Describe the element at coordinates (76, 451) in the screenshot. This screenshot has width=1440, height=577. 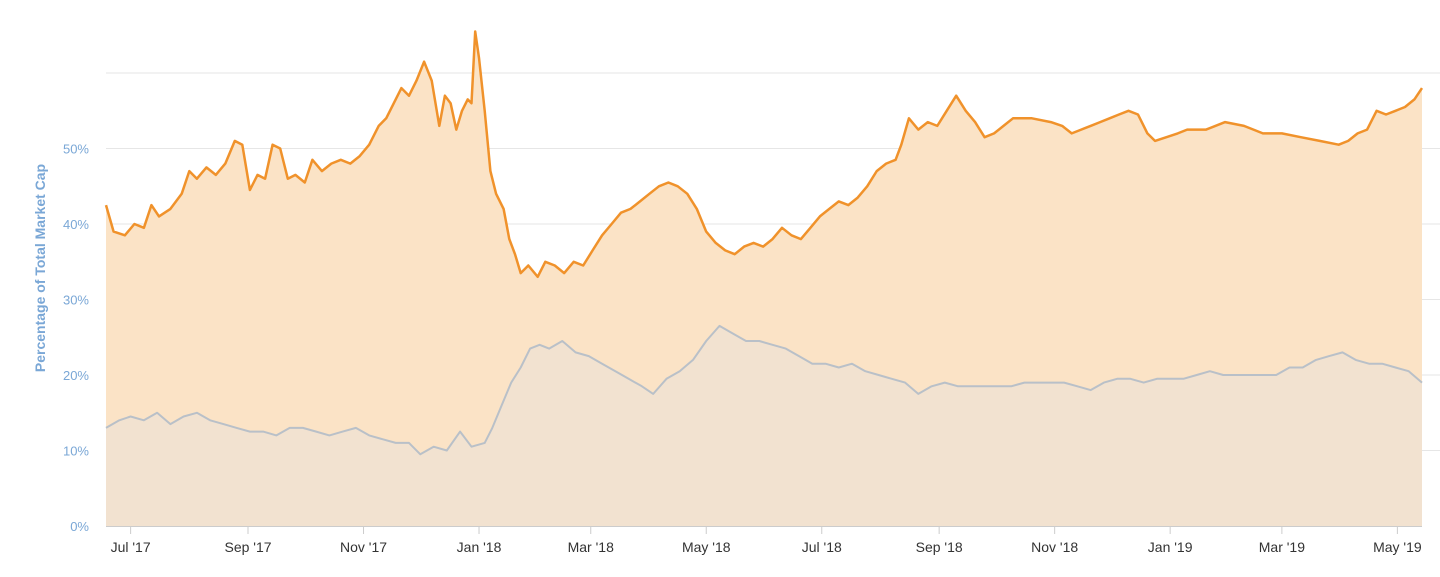
I see `y-tick-label: 10%` at that location.